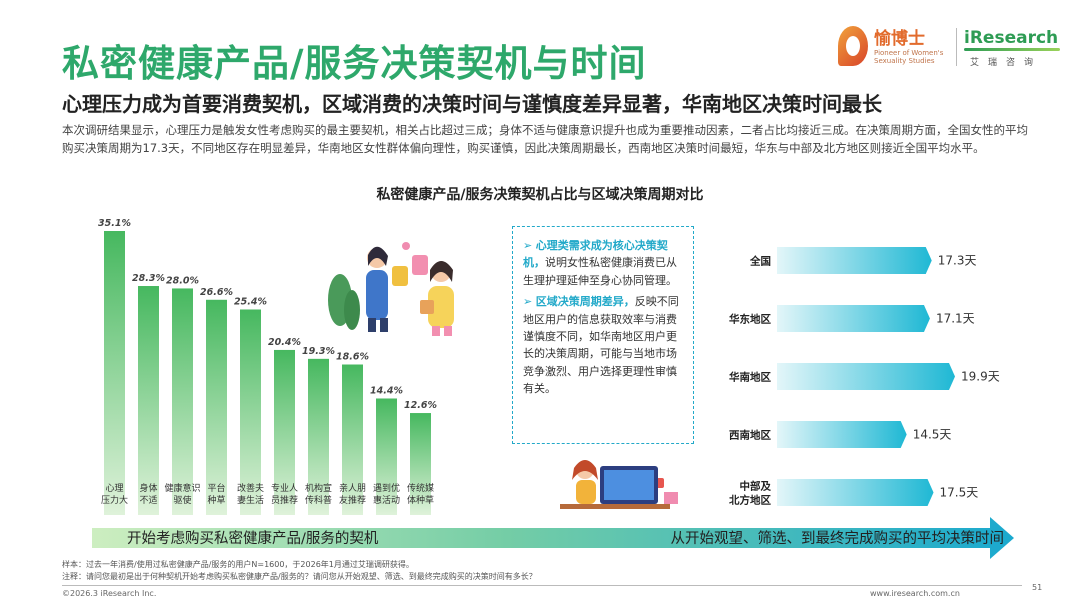  Describe the element at coordinates (420, 488) in the screenshot. I see `trigger-bar-category: 传统媒` at that location.